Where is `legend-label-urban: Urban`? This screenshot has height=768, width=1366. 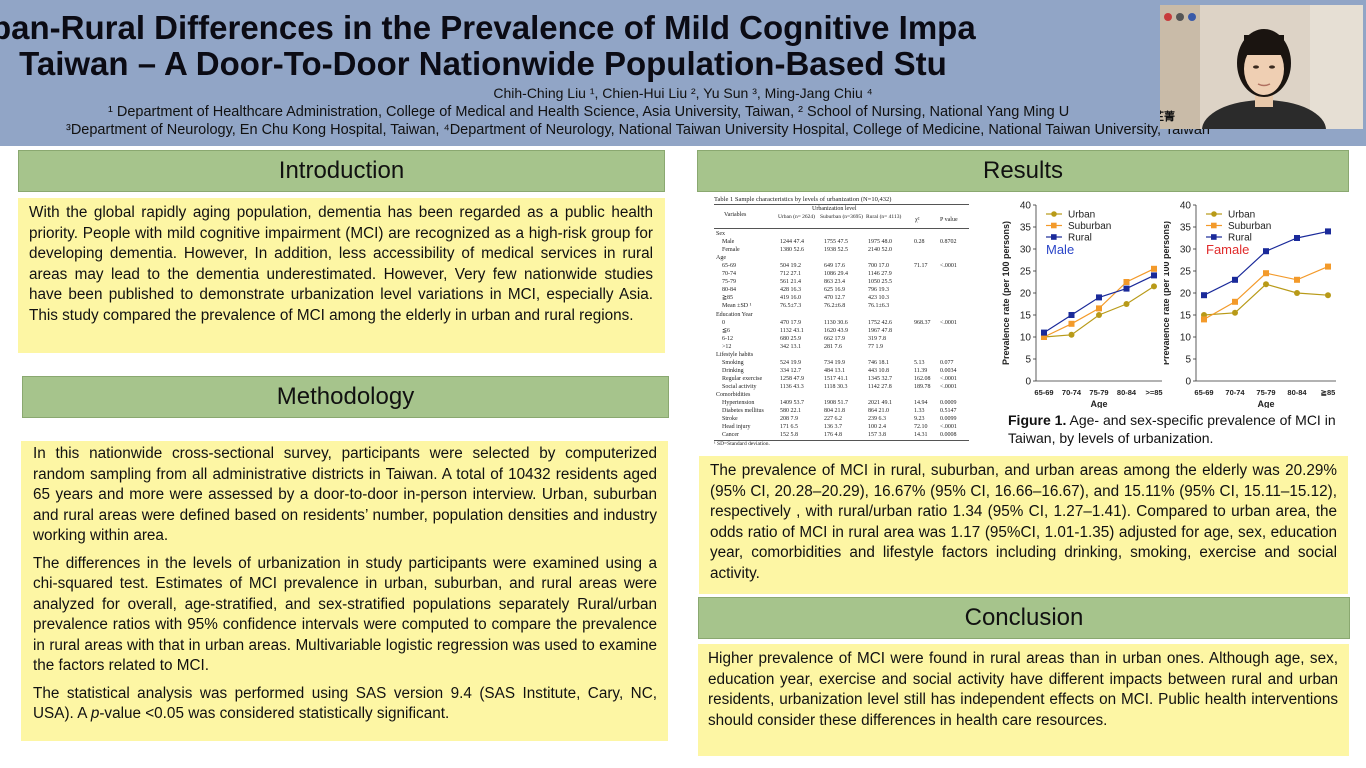
legend-label-urban: Urban is located at coordinates (1241, 215).